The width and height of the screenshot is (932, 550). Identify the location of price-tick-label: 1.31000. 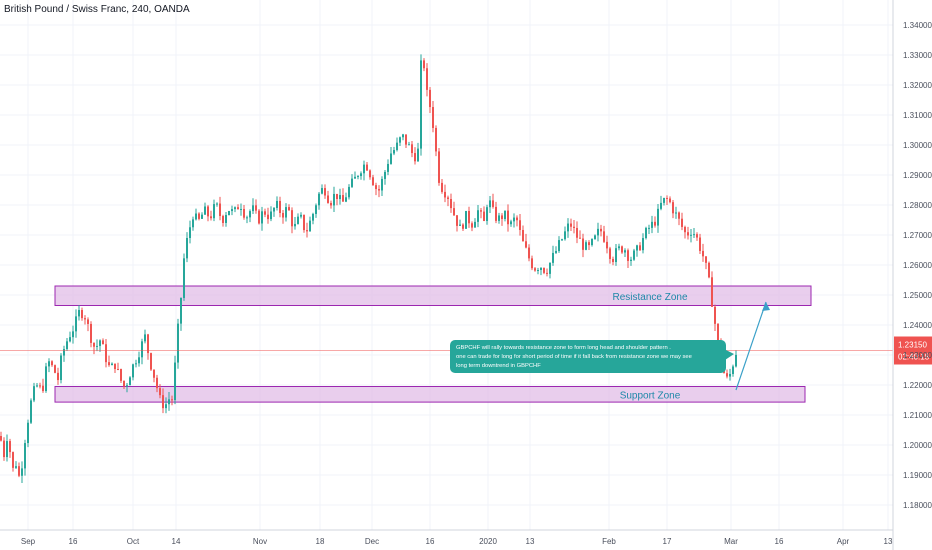
(917, 115).